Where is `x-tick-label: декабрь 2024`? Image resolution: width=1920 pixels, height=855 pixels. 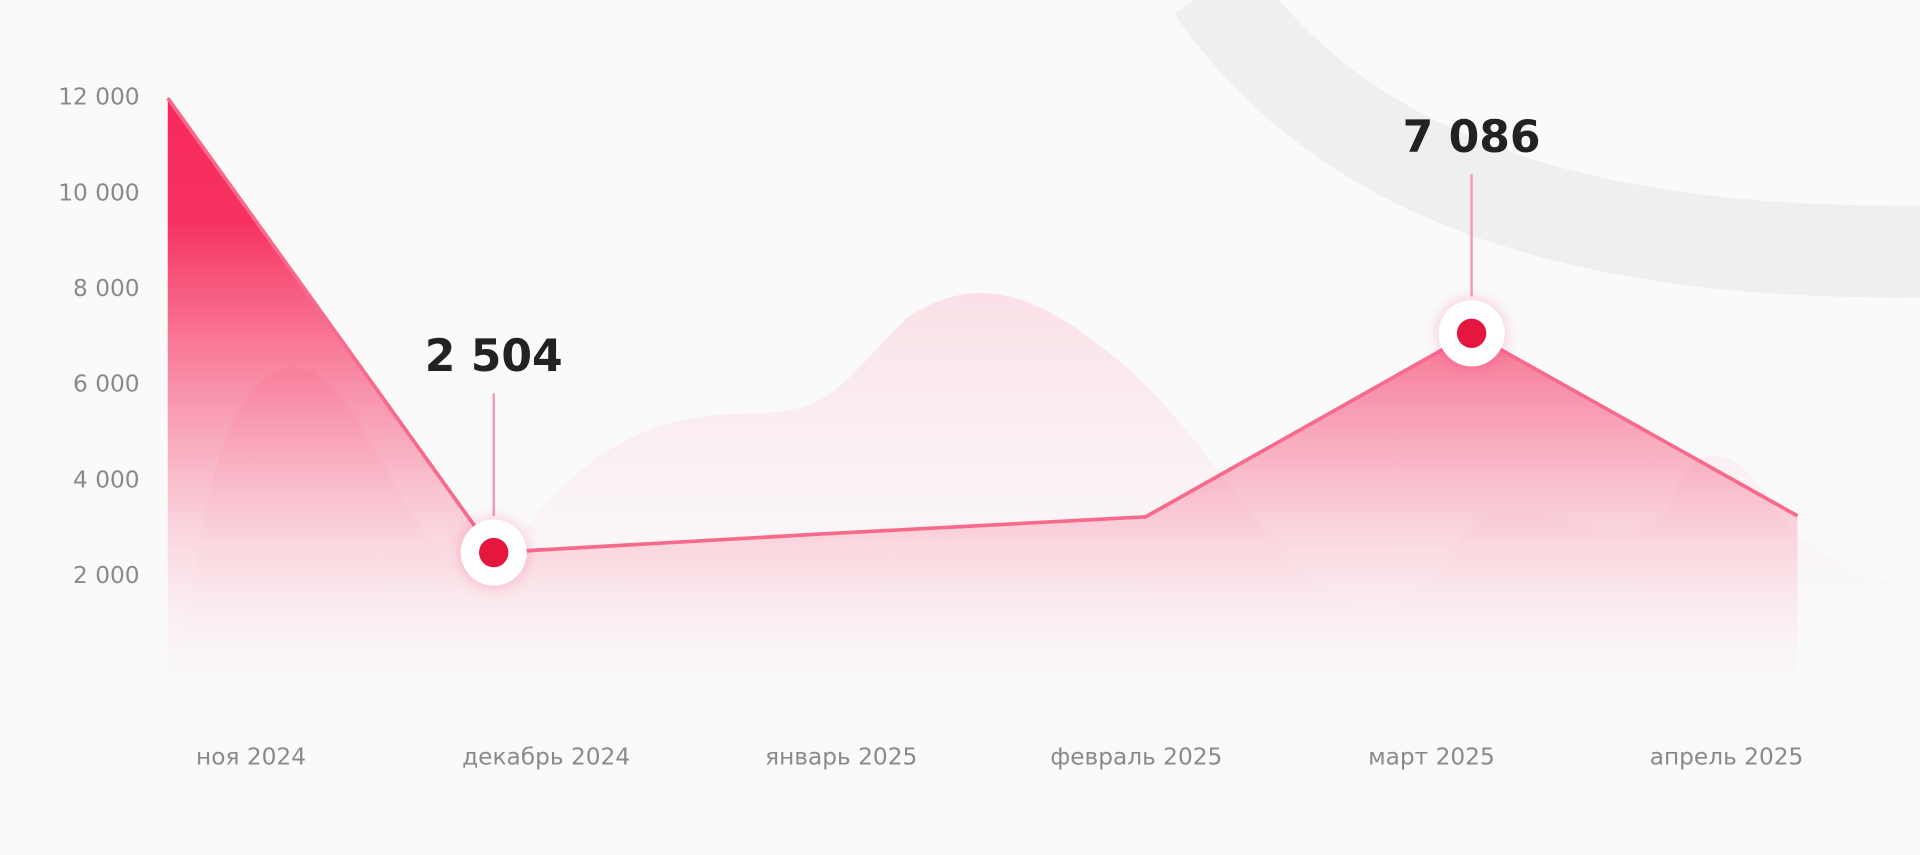 x-tick-label: декабрь 2024 is located at coordinates (546, 757).